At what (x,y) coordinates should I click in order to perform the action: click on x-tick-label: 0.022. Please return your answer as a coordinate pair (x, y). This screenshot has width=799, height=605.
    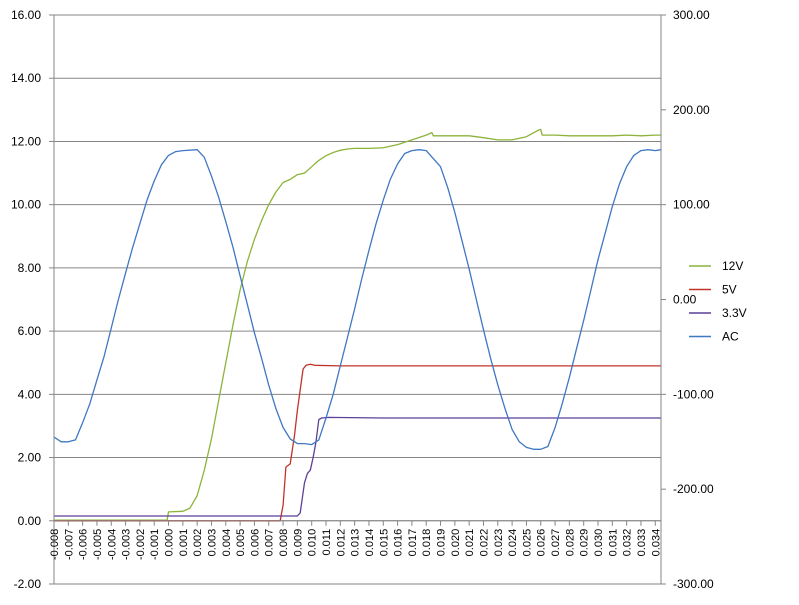
    Looking at the image, I should click on (484, 543).